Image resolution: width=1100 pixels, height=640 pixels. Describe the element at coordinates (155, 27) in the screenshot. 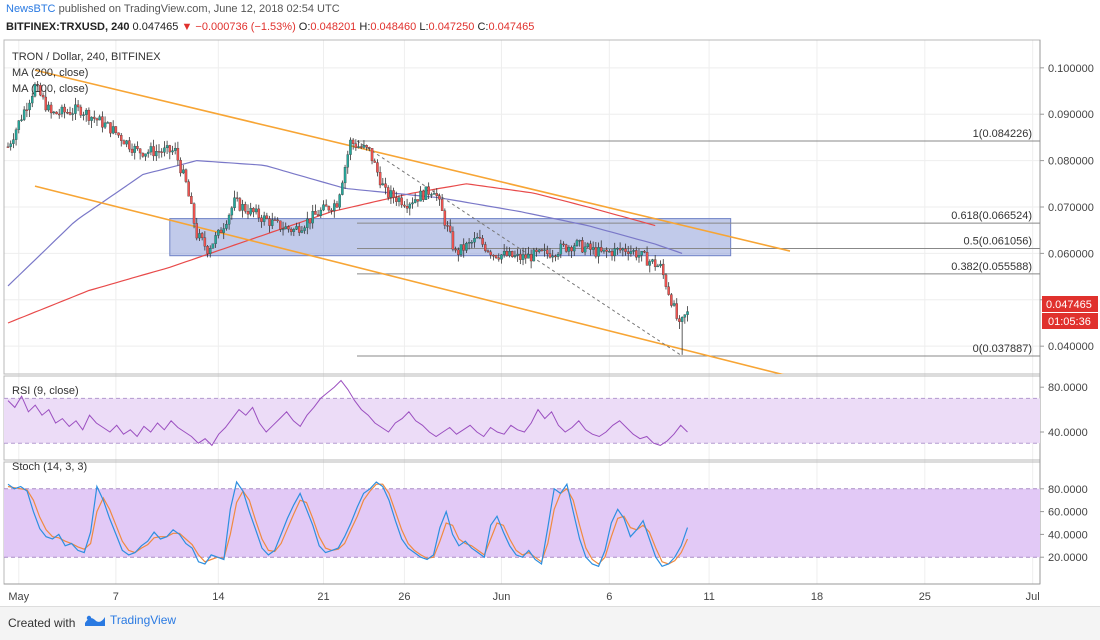

I see `last-price: 0.047465` at that location.